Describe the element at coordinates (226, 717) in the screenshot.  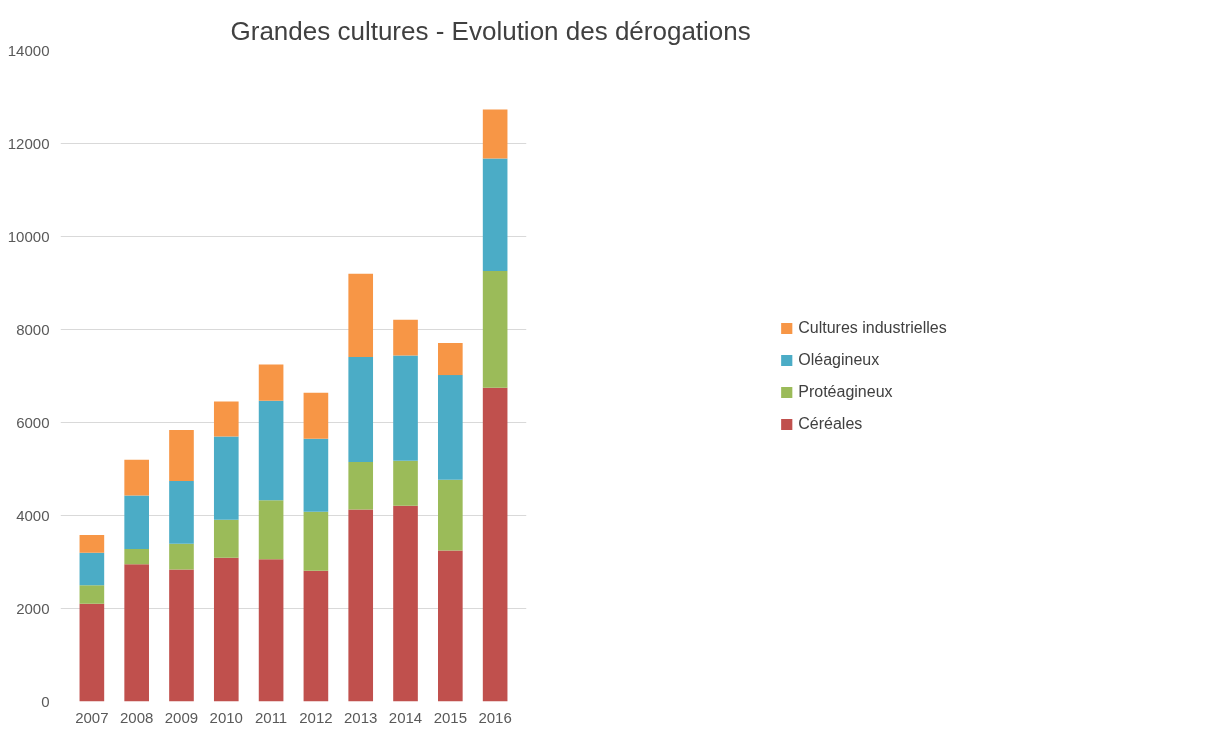
I see `x-tick-label: 2010` at that location.